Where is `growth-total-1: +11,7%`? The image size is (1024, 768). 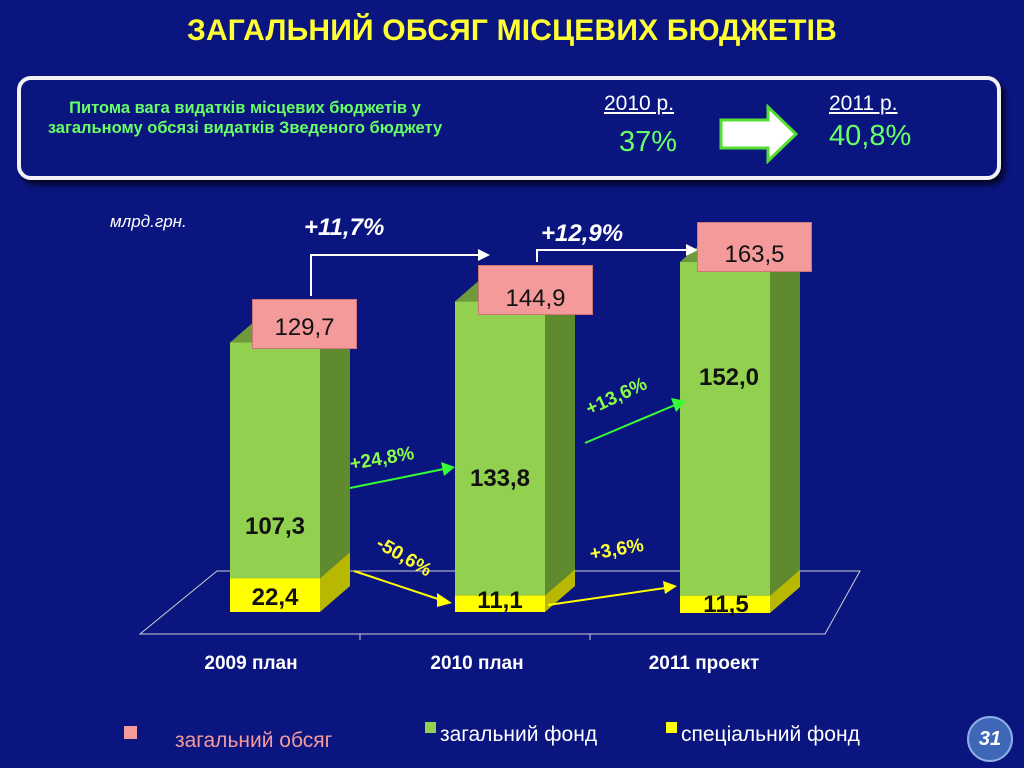
growth-total-1: +11,7% is located at coordinates (344, 227).